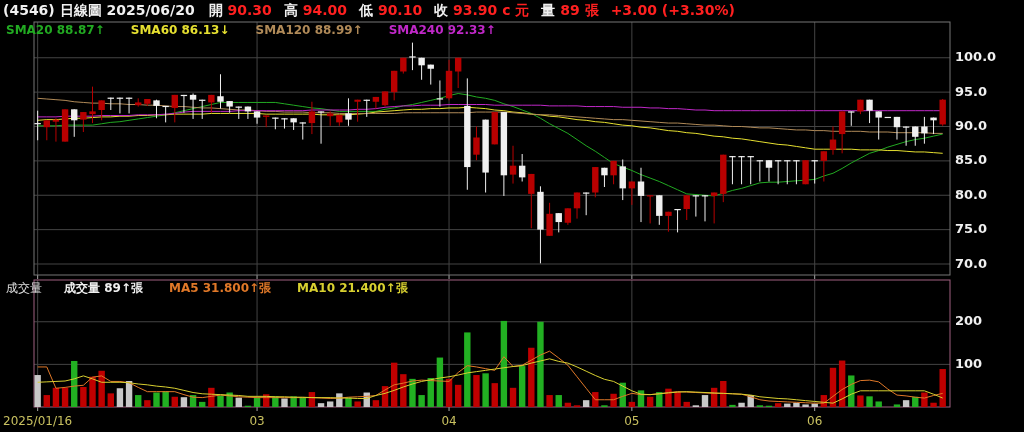 The image size is (1024, 432). What do you see at coordinates (55, 30) in the screenshot?
I see `text: SMA20 88.87↑` at bounding box center [55, 30].